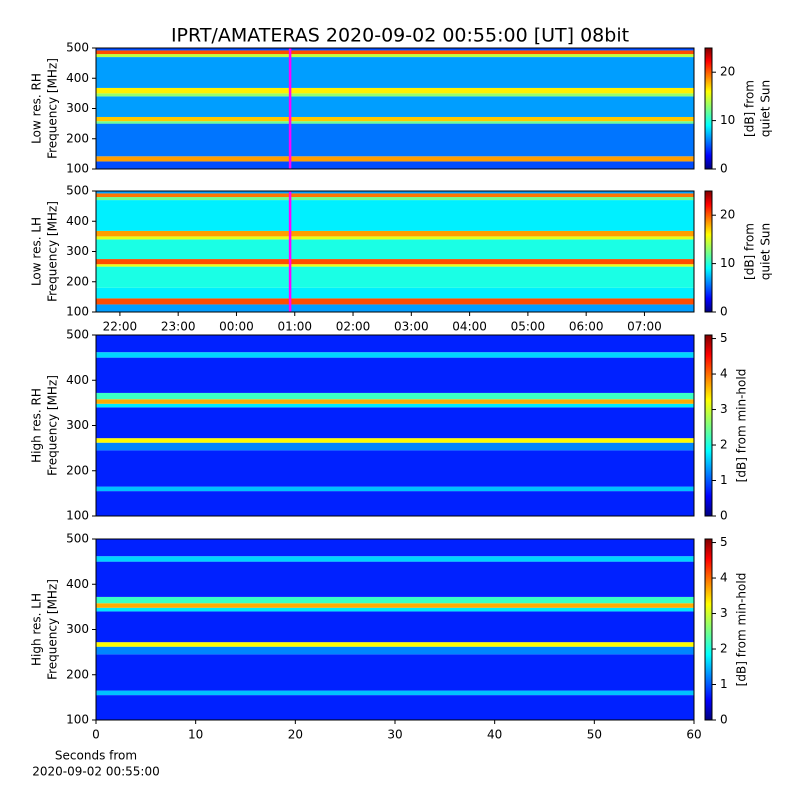 The image size is (800, 800). What do you see at coordinates (644, 327) in the screenshot?
I see `x-tick-label: 07:00` at bounding box center [644, 327].